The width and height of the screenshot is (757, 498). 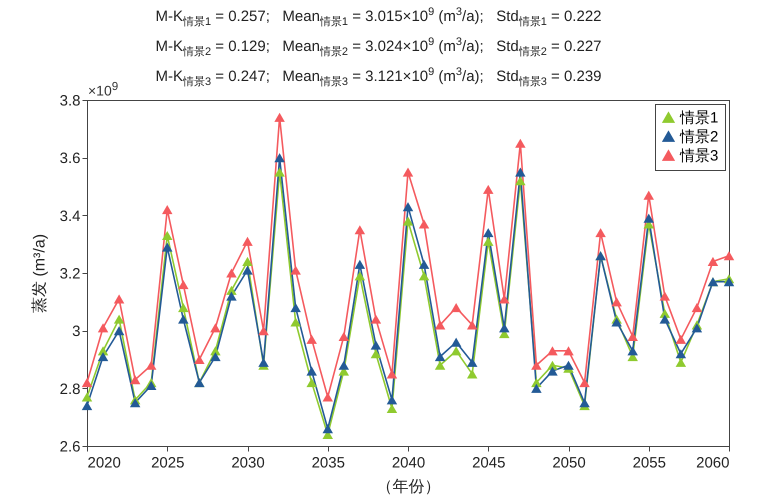 I want to click on y-axis-title: 蒸发 (m³/a), so click(x=39, y=274).